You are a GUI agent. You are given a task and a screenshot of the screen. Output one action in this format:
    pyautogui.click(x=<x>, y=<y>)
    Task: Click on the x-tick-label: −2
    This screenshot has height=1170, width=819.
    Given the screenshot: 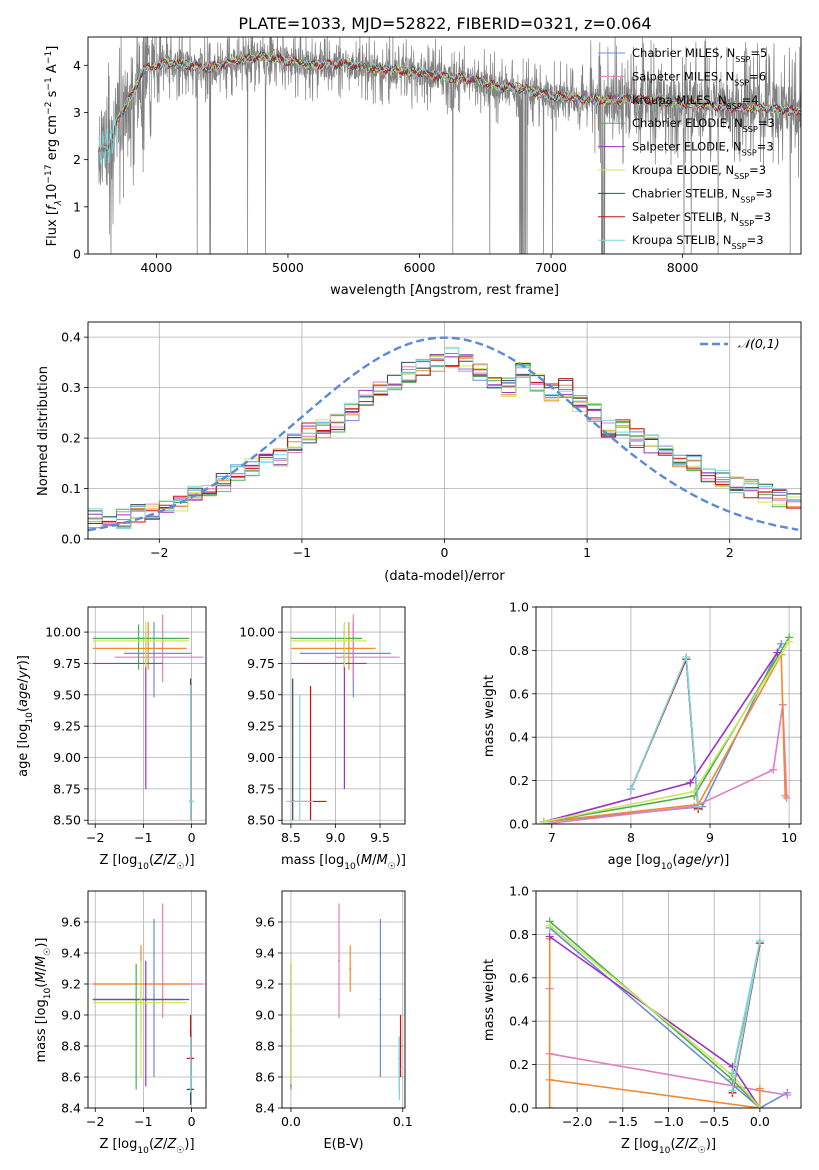 What is the action you would take?
    pyautogui.click(x=95, y=1121)
    